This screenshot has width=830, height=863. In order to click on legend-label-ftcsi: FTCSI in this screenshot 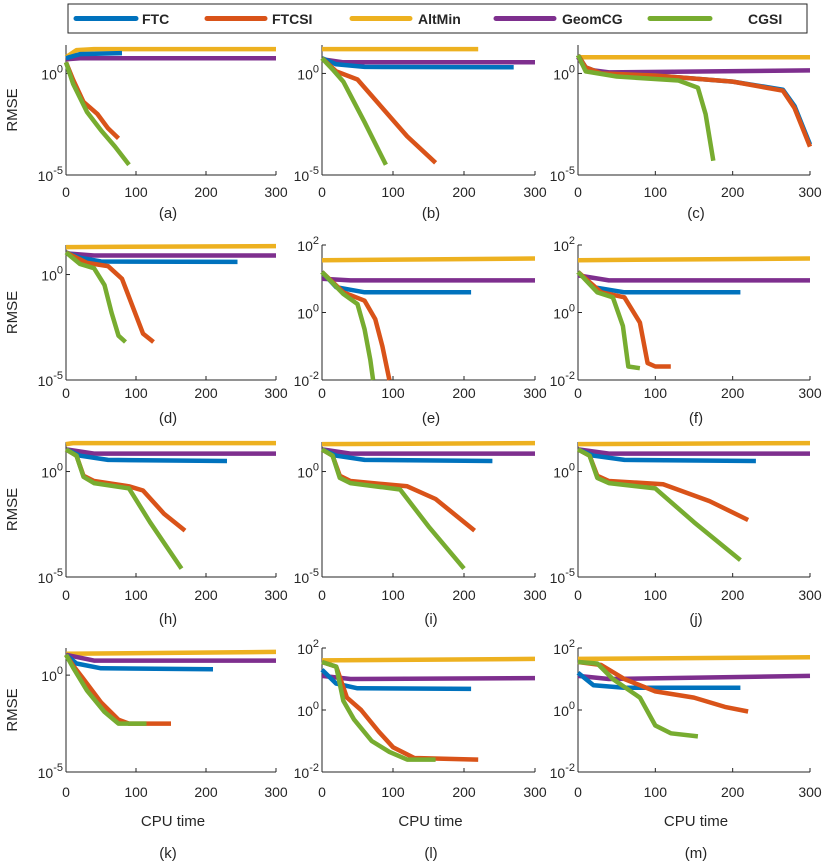, I will do `click(292, 19)`.